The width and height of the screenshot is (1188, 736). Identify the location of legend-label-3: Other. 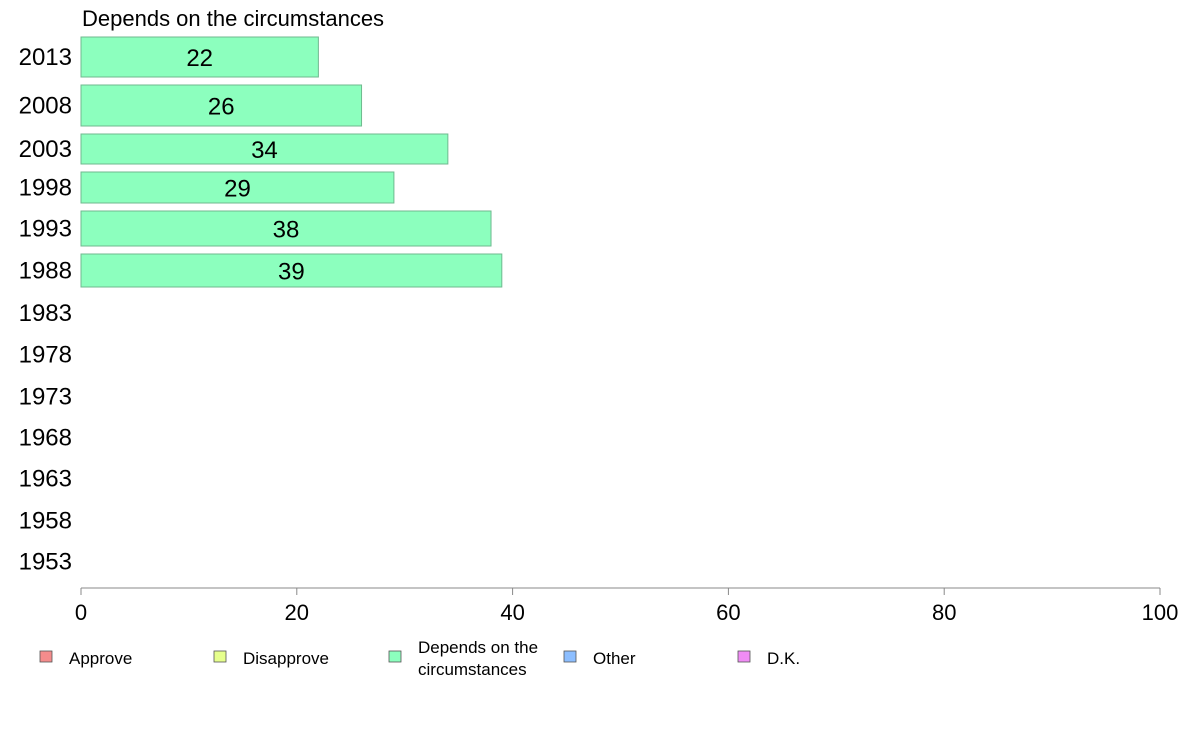
(614, 658).